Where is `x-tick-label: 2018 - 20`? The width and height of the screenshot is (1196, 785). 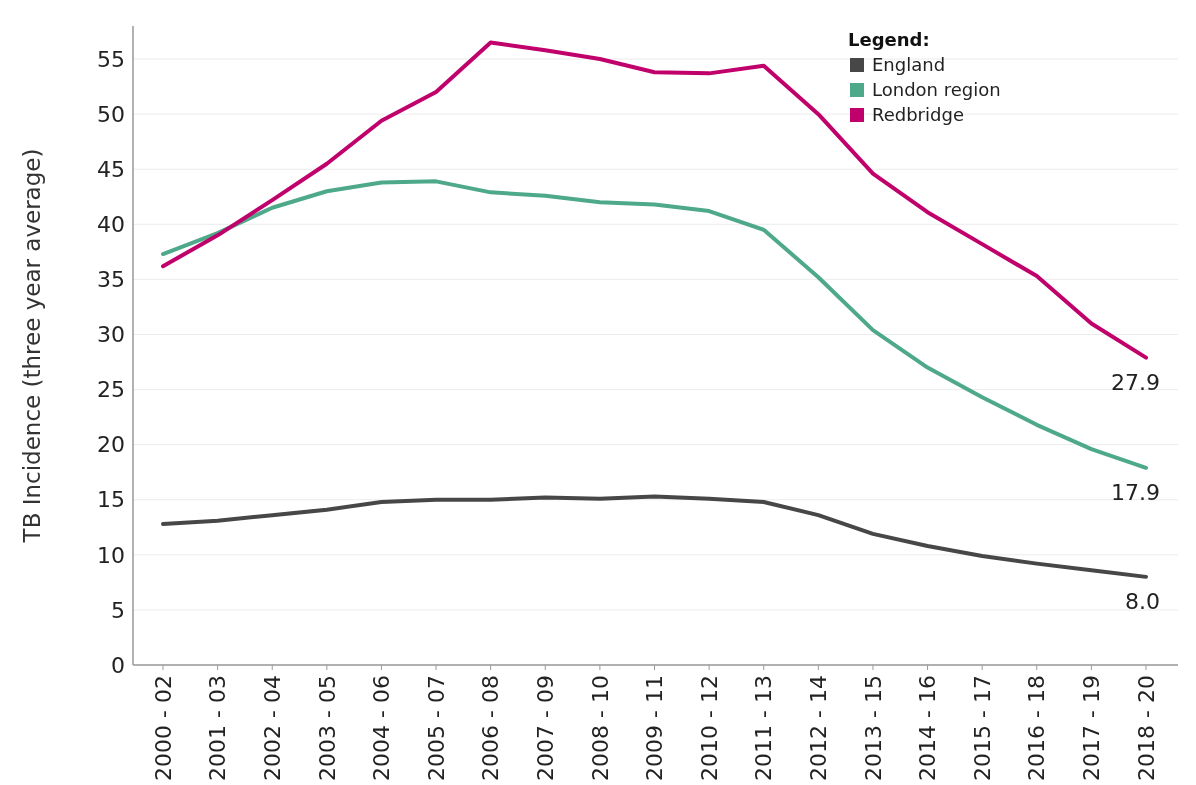 x-tick-label: 2018 - 20 is located at coordinates (1146, 728).